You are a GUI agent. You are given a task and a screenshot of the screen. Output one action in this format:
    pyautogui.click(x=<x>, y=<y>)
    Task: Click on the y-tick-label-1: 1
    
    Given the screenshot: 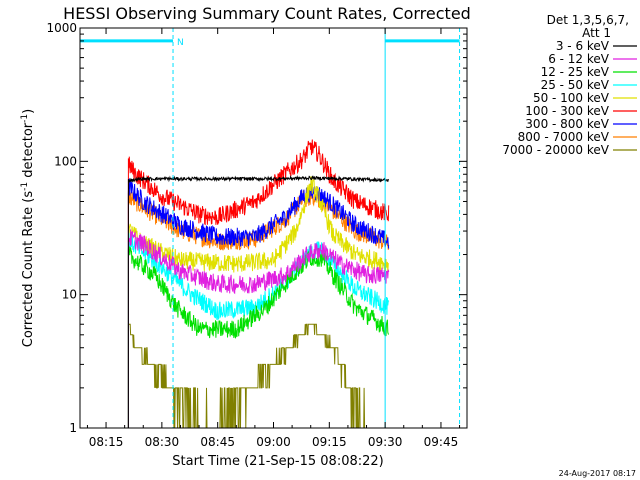 What is the action you would take?
    pyautogui.click(x=73, y=428)
    